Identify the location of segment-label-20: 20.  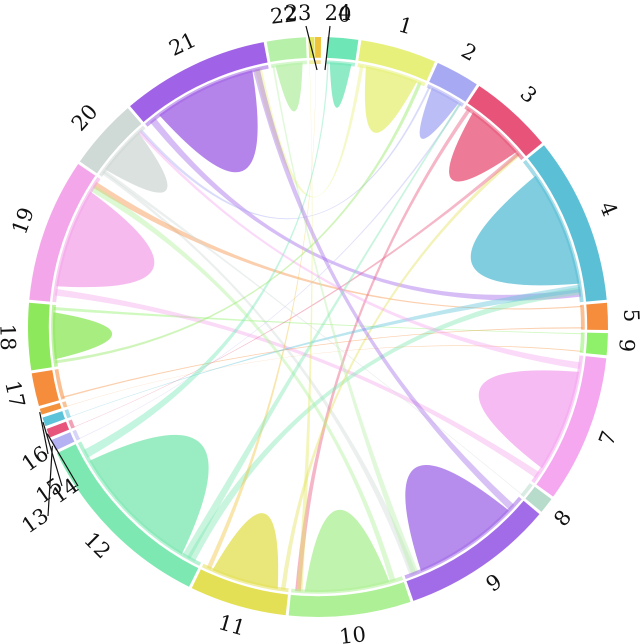
(85, 118).